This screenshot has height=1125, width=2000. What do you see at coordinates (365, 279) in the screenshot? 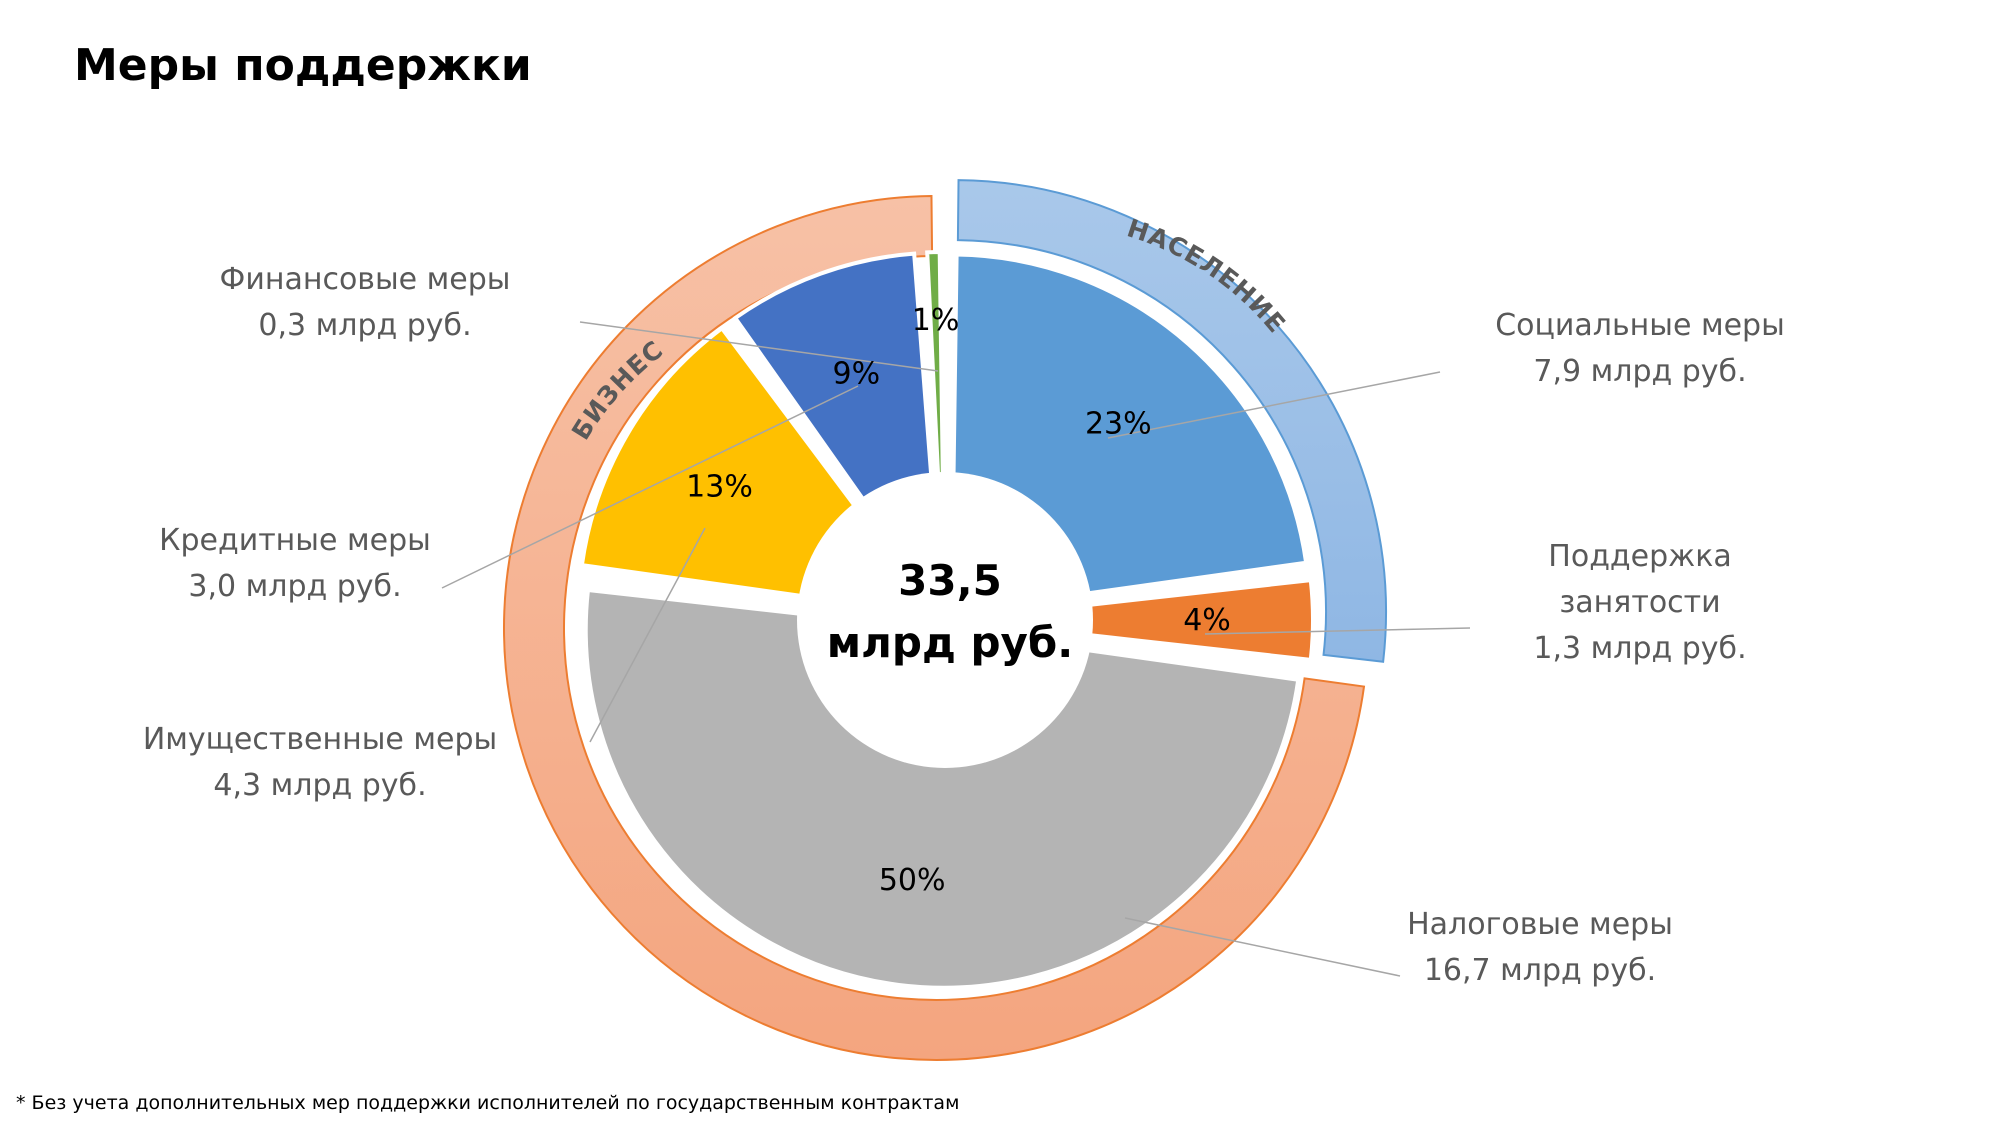
I see `callout-financial-name: Финансовые меры` at bounding box center [365, 279].